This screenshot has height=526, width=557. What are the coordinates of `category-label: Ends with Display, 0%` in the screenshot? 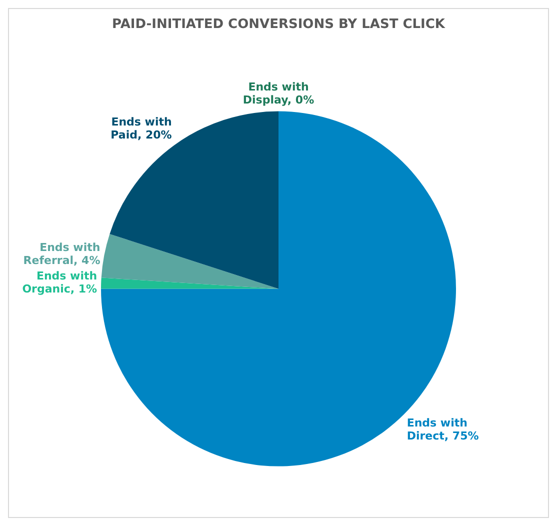 It's located at (278, 93).